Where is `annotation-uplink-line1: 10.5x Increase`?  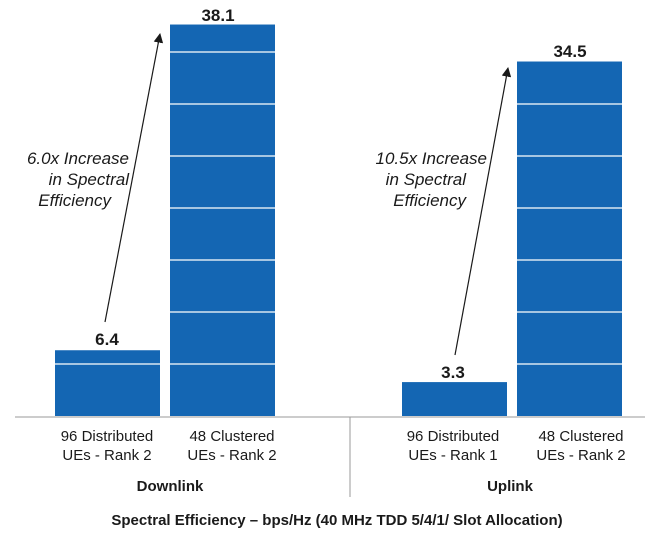
annotation-uplink-line1: 10.5x Increase is located at coordinates (431, 158).